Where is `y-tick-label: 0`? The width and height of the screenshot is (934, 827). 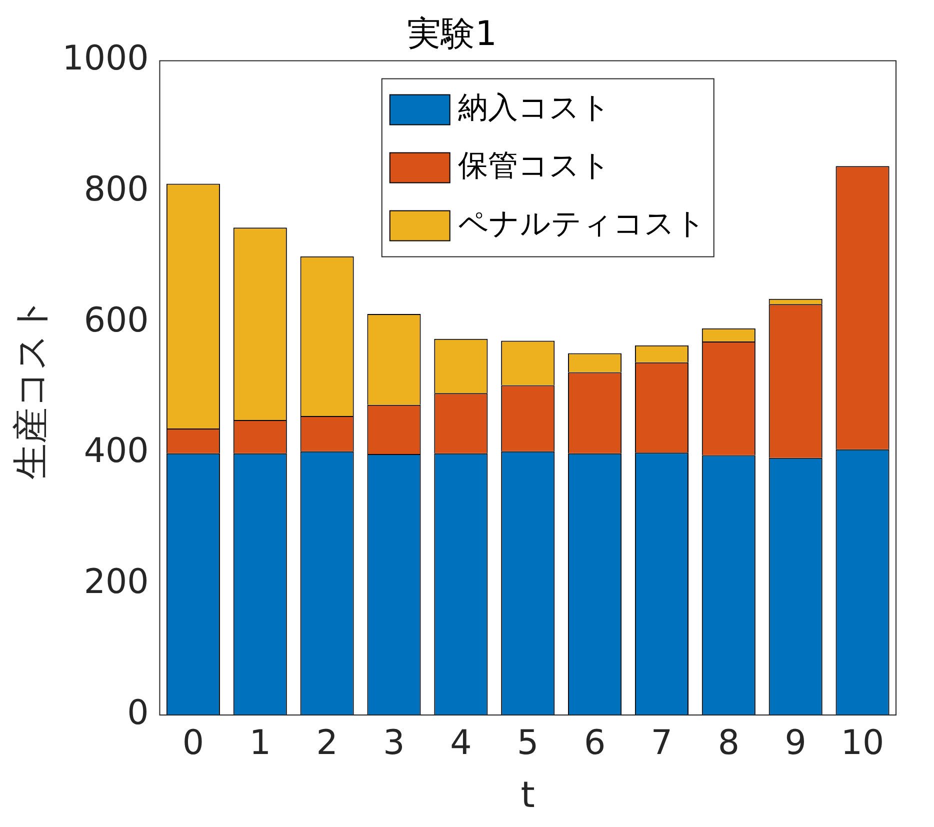
y-tick-label: 0 is located at coordinates (138, 712).